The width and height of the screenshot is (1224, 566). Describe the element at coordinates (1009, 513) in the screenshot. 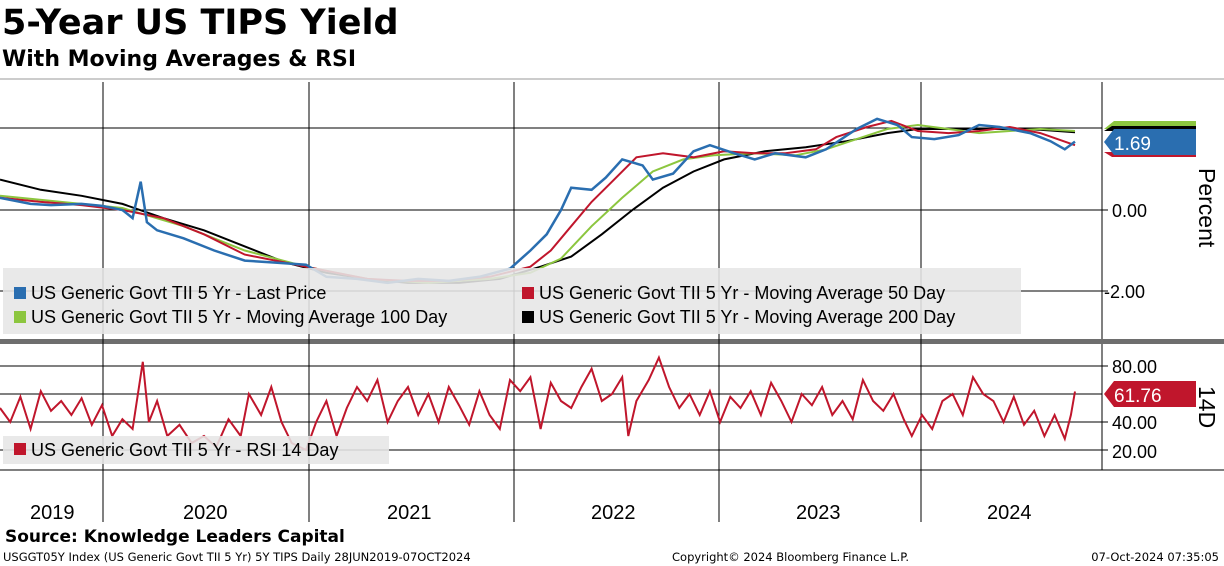

I see `x-tick-label: 2024` at that location.